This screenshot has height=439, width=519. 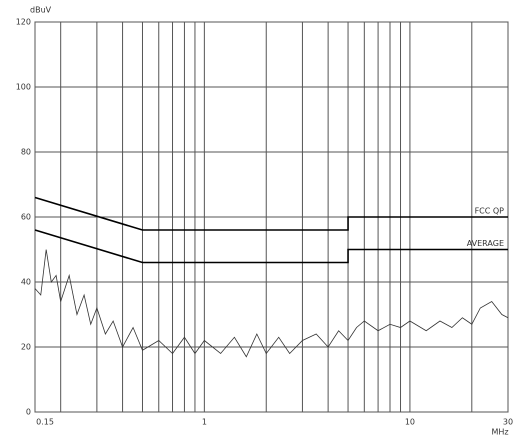 I want to click on series-label: AVERAGE, so click(x=485, y=243).